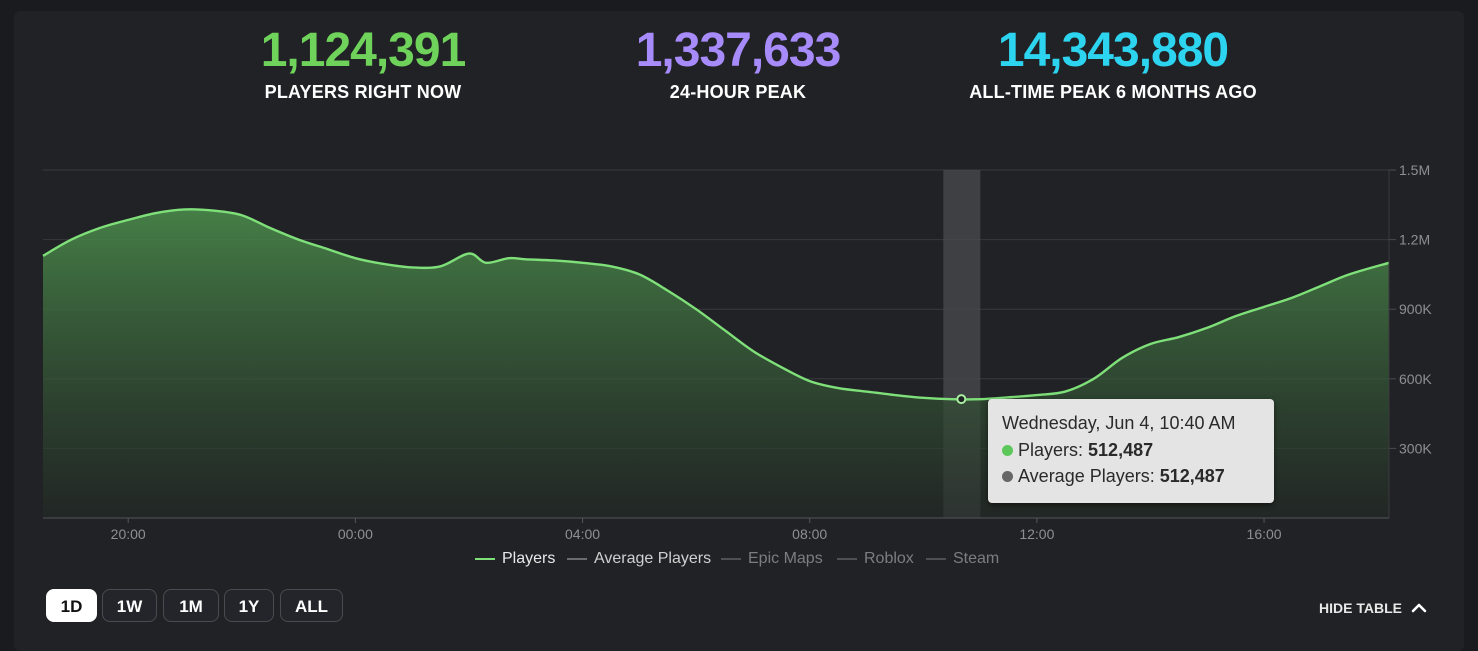 The height and width of the screenshot is (651, 1478). What do you see at coordinates (129, 605) in the screenshot?
I see `range-button-1w: 1W` at bounding box center [129, 605].